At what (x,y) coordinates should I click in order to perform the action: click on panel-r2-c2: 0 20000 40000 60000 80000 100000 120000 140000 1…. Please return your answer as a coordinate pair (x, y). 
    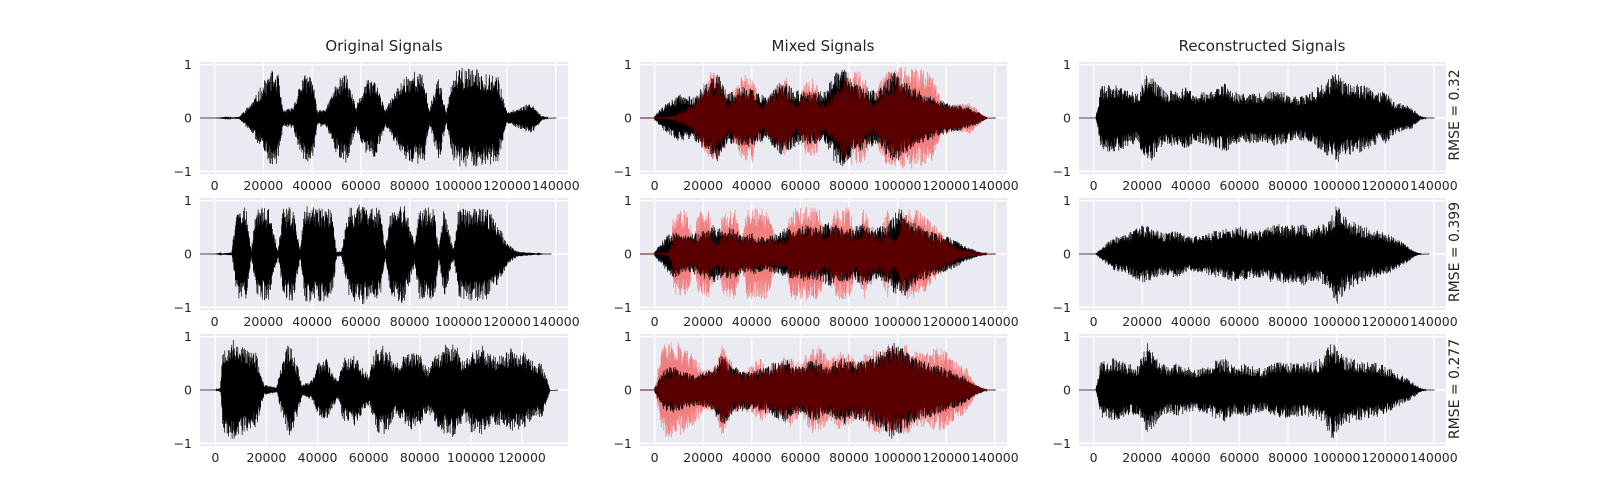
    Looking at the image, I should click on (816, 261).